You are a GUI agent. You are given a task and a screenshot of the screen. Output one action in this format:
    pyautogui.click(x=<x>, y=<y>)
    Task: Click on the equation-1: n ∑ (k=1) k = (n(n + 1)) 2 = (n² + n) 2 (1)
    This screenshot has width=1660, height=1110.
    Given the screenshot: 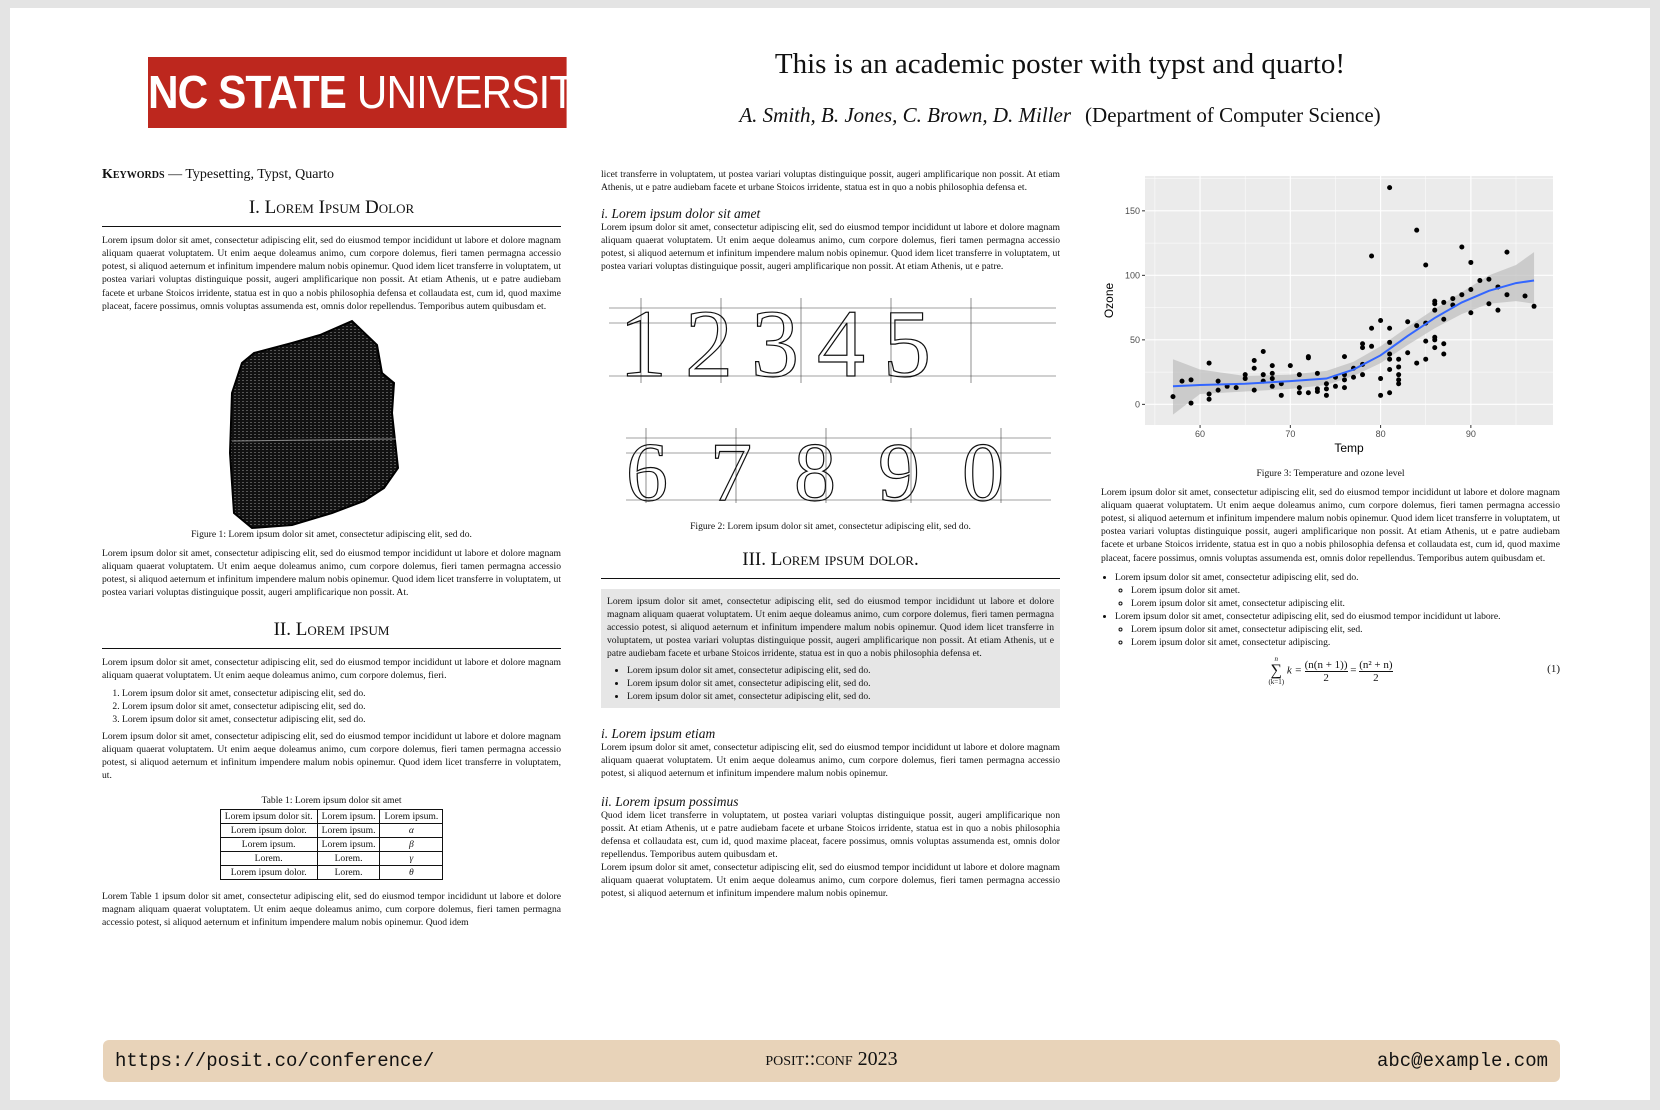 What is the action you would take?
    pyautogui.click(x=1330, y=671)
    